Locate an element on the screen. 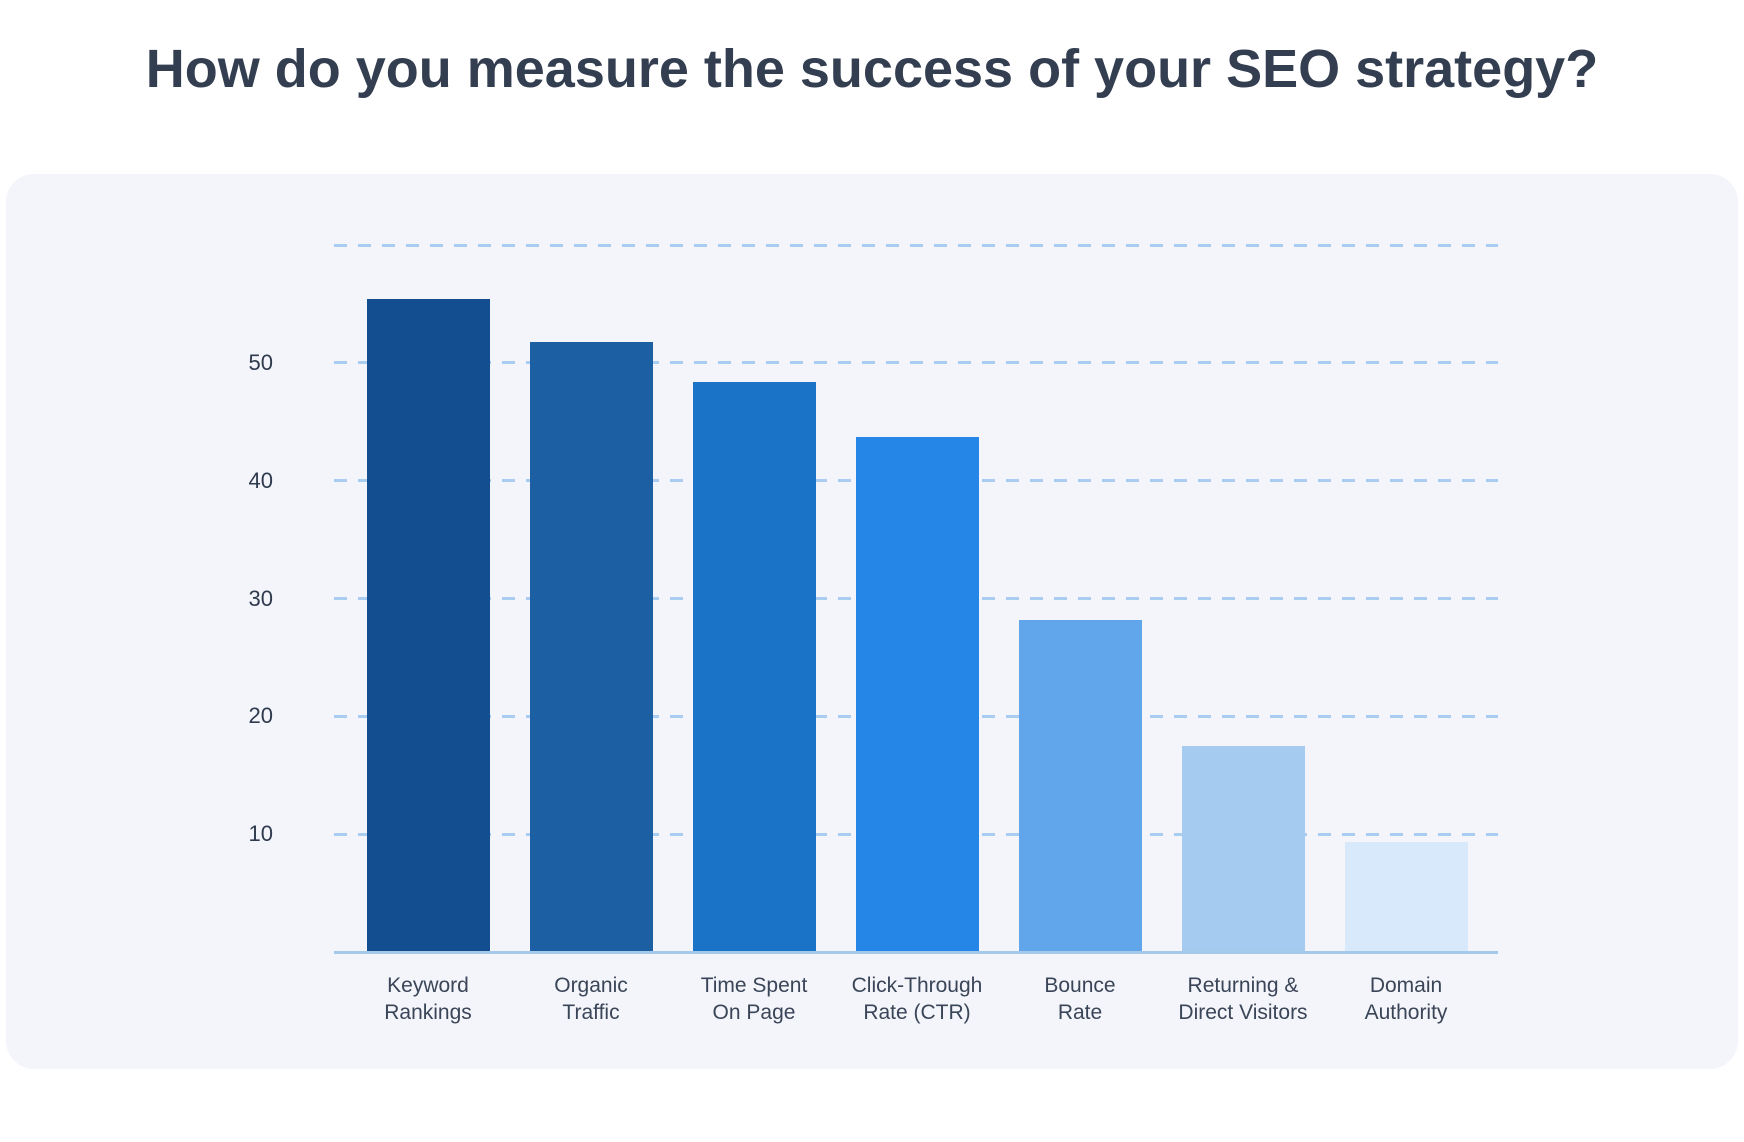 The image size is (1744, 1142). category-label-line: Time Spent is located at coordinates (754, 985).